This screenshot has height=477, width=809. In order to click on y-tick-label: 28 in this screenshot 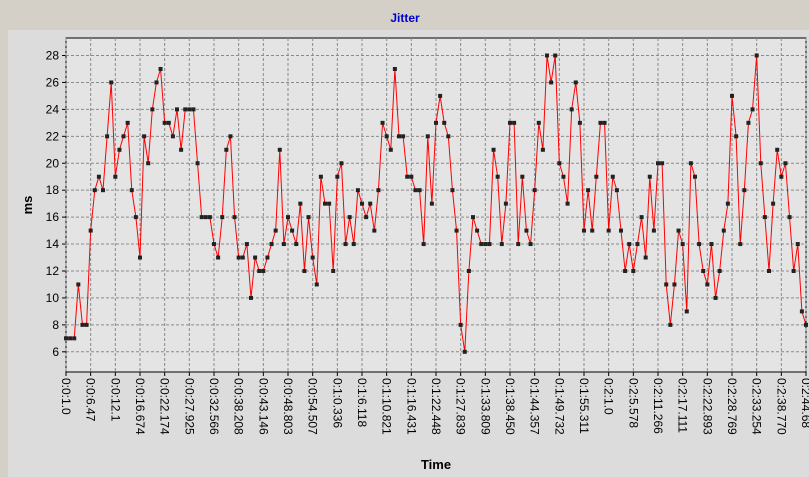, I will do `click(53, 56)`.